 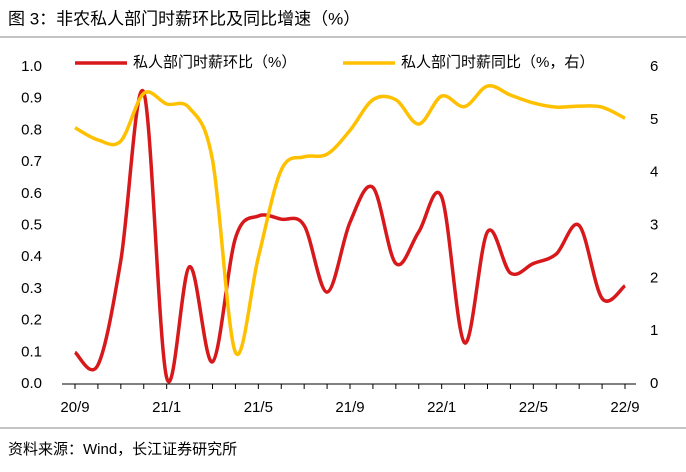 What do you see at coordinates (31, 224) in the screenshot?
I see `y-tick-label: 0.5` at bounding box center [31, 224].